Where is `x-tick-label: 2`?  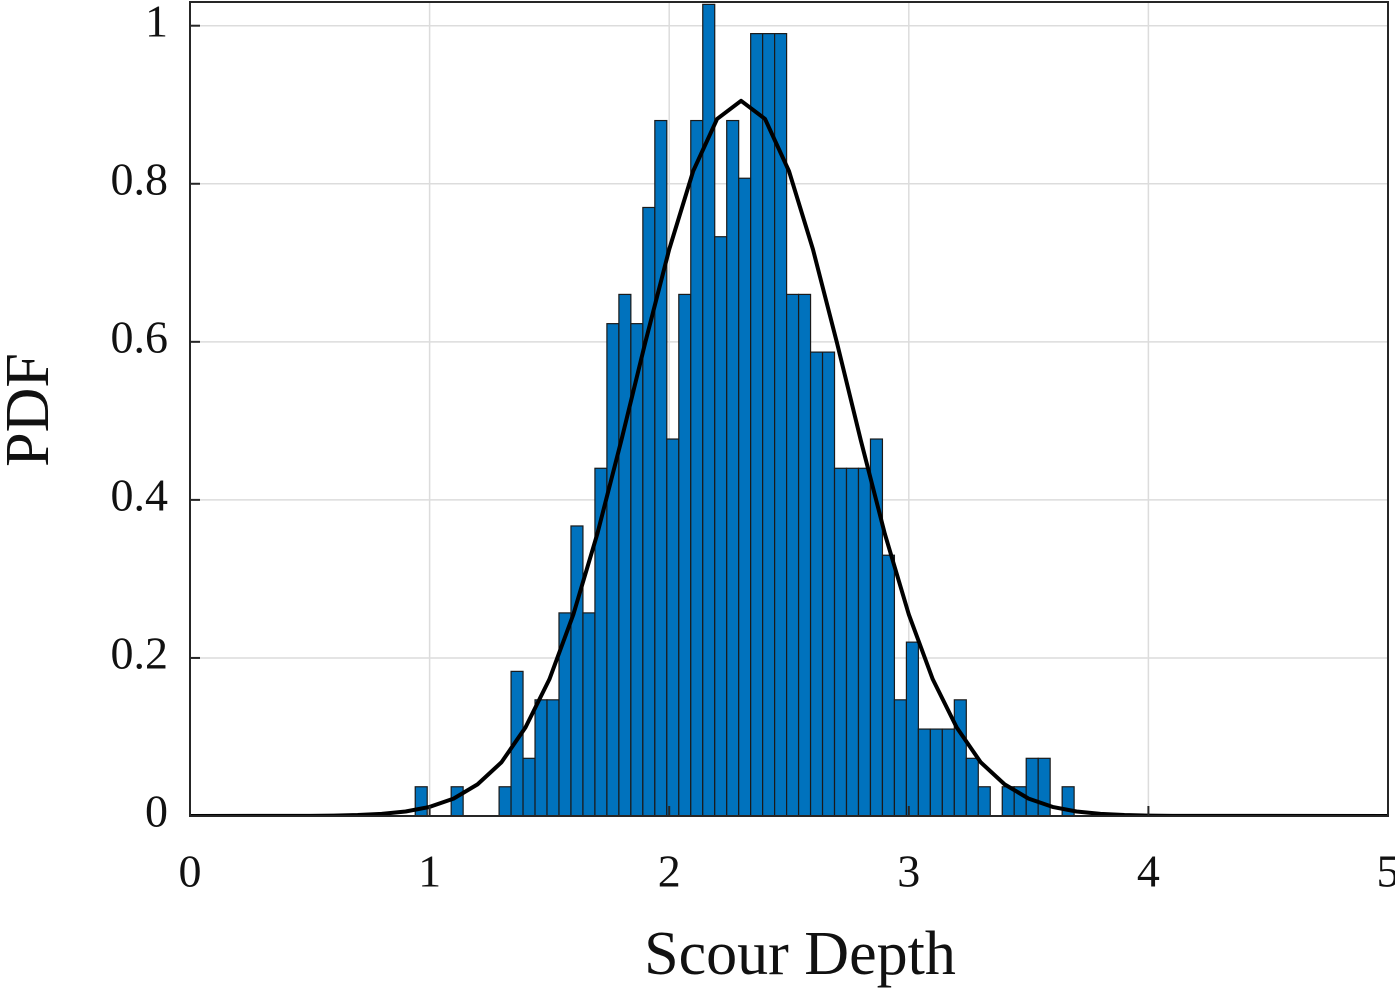 x-tick-label: 2 is located at coordinates (669, 871).